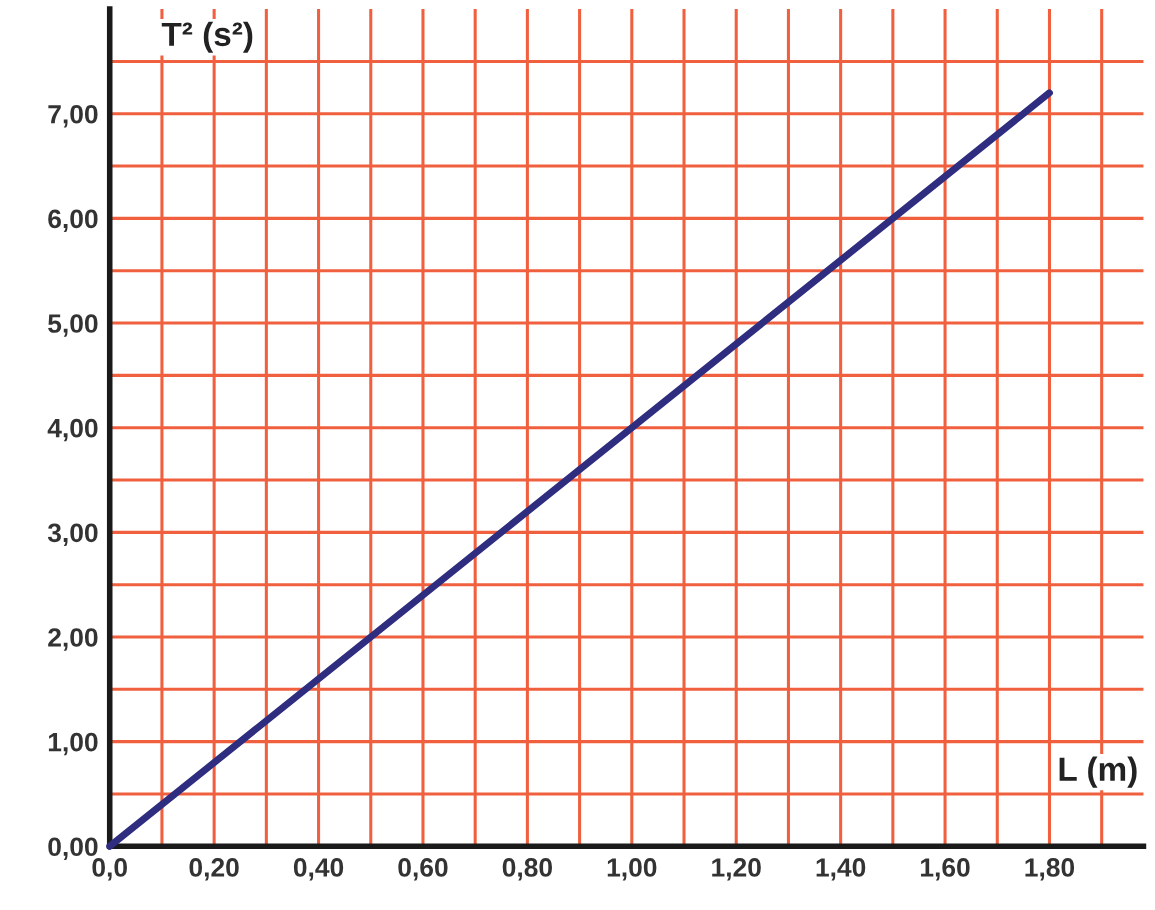 The width and height of the screenshot is (1155, 910). What do you see at coordinates (73, 848) in the screenshot?
I see `y-tick-label: 0,00` at bounding box center [73, 848].